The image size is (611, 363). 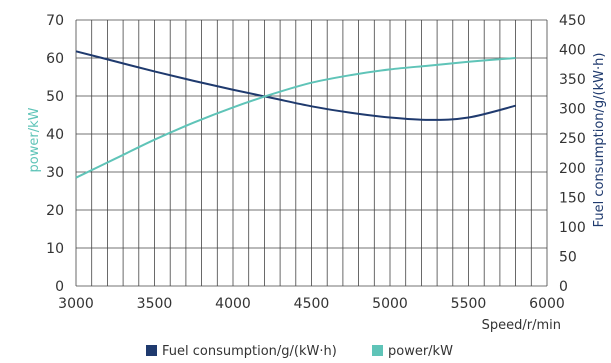 What do you see at coordinates (572, 80) in the screenshot?
I see `right-tick-label: 350` at bounding box center [572, 80].